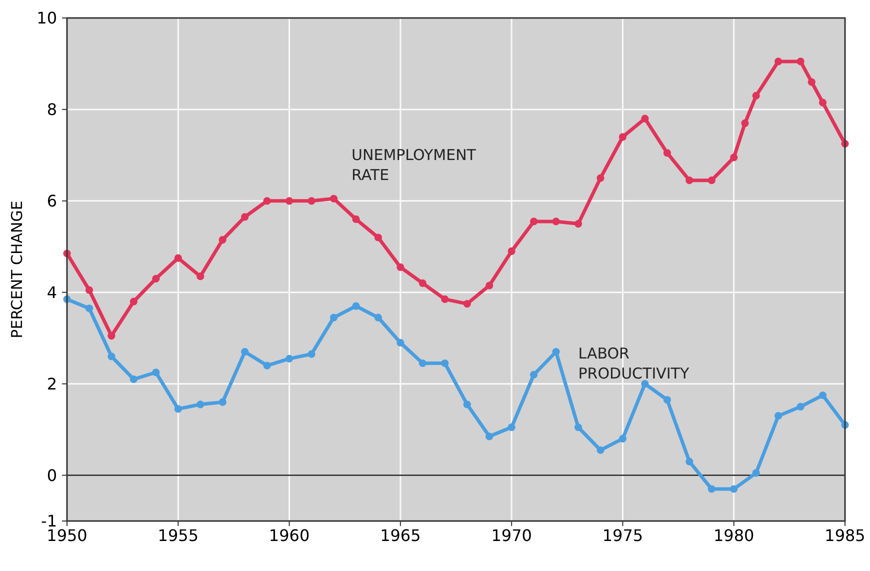 Image resolution: width=870 pixels, height=571 pixels. Describe the element at coordinates (51, 384) in the screenshot. I see `y-tick-label: 2` at that location.